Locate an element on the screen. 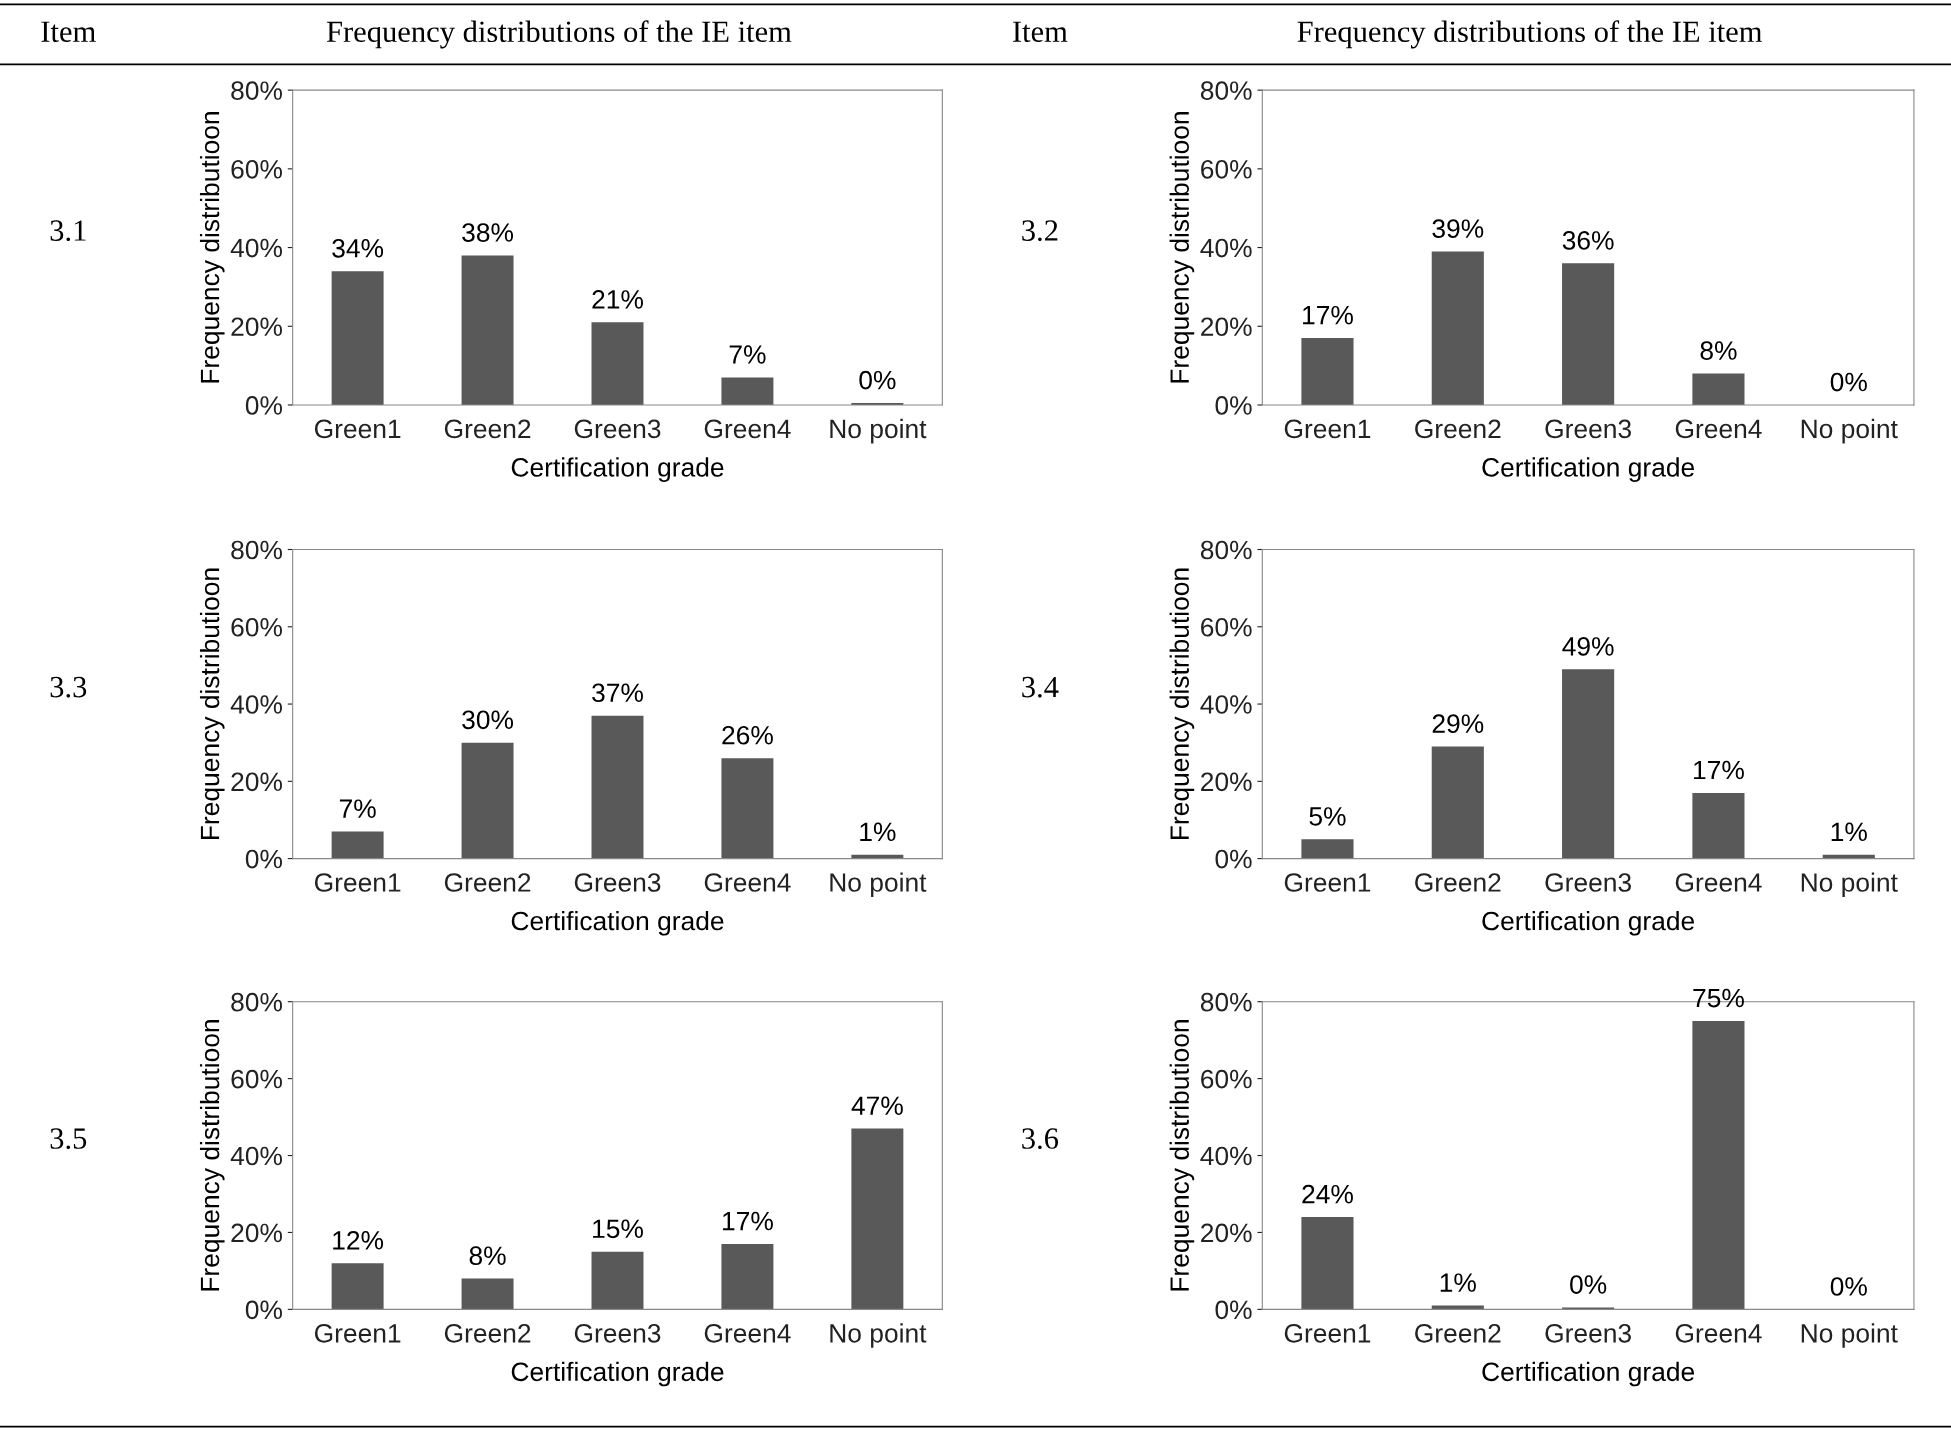  text: 3.1 is located at coordinates (68, 231).